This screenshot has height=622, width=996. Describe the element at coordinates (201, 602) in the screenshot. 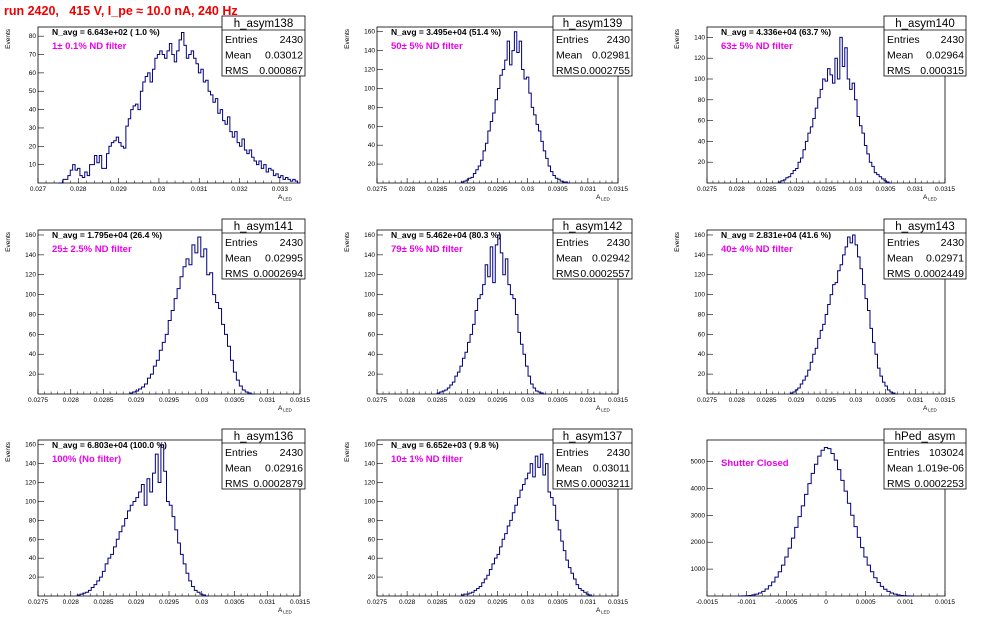

I see `x-tick-label: 0.03` at that location.